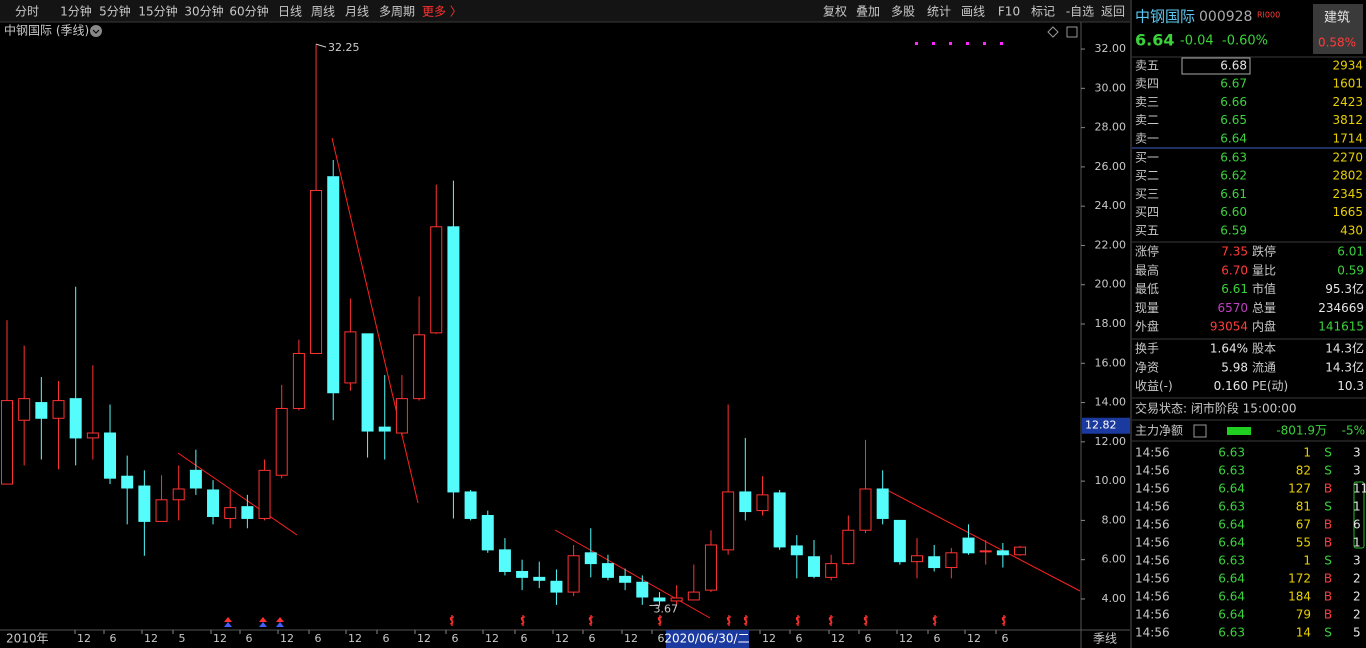  I want to click on stat-value: 6570, so click(1232, 308).